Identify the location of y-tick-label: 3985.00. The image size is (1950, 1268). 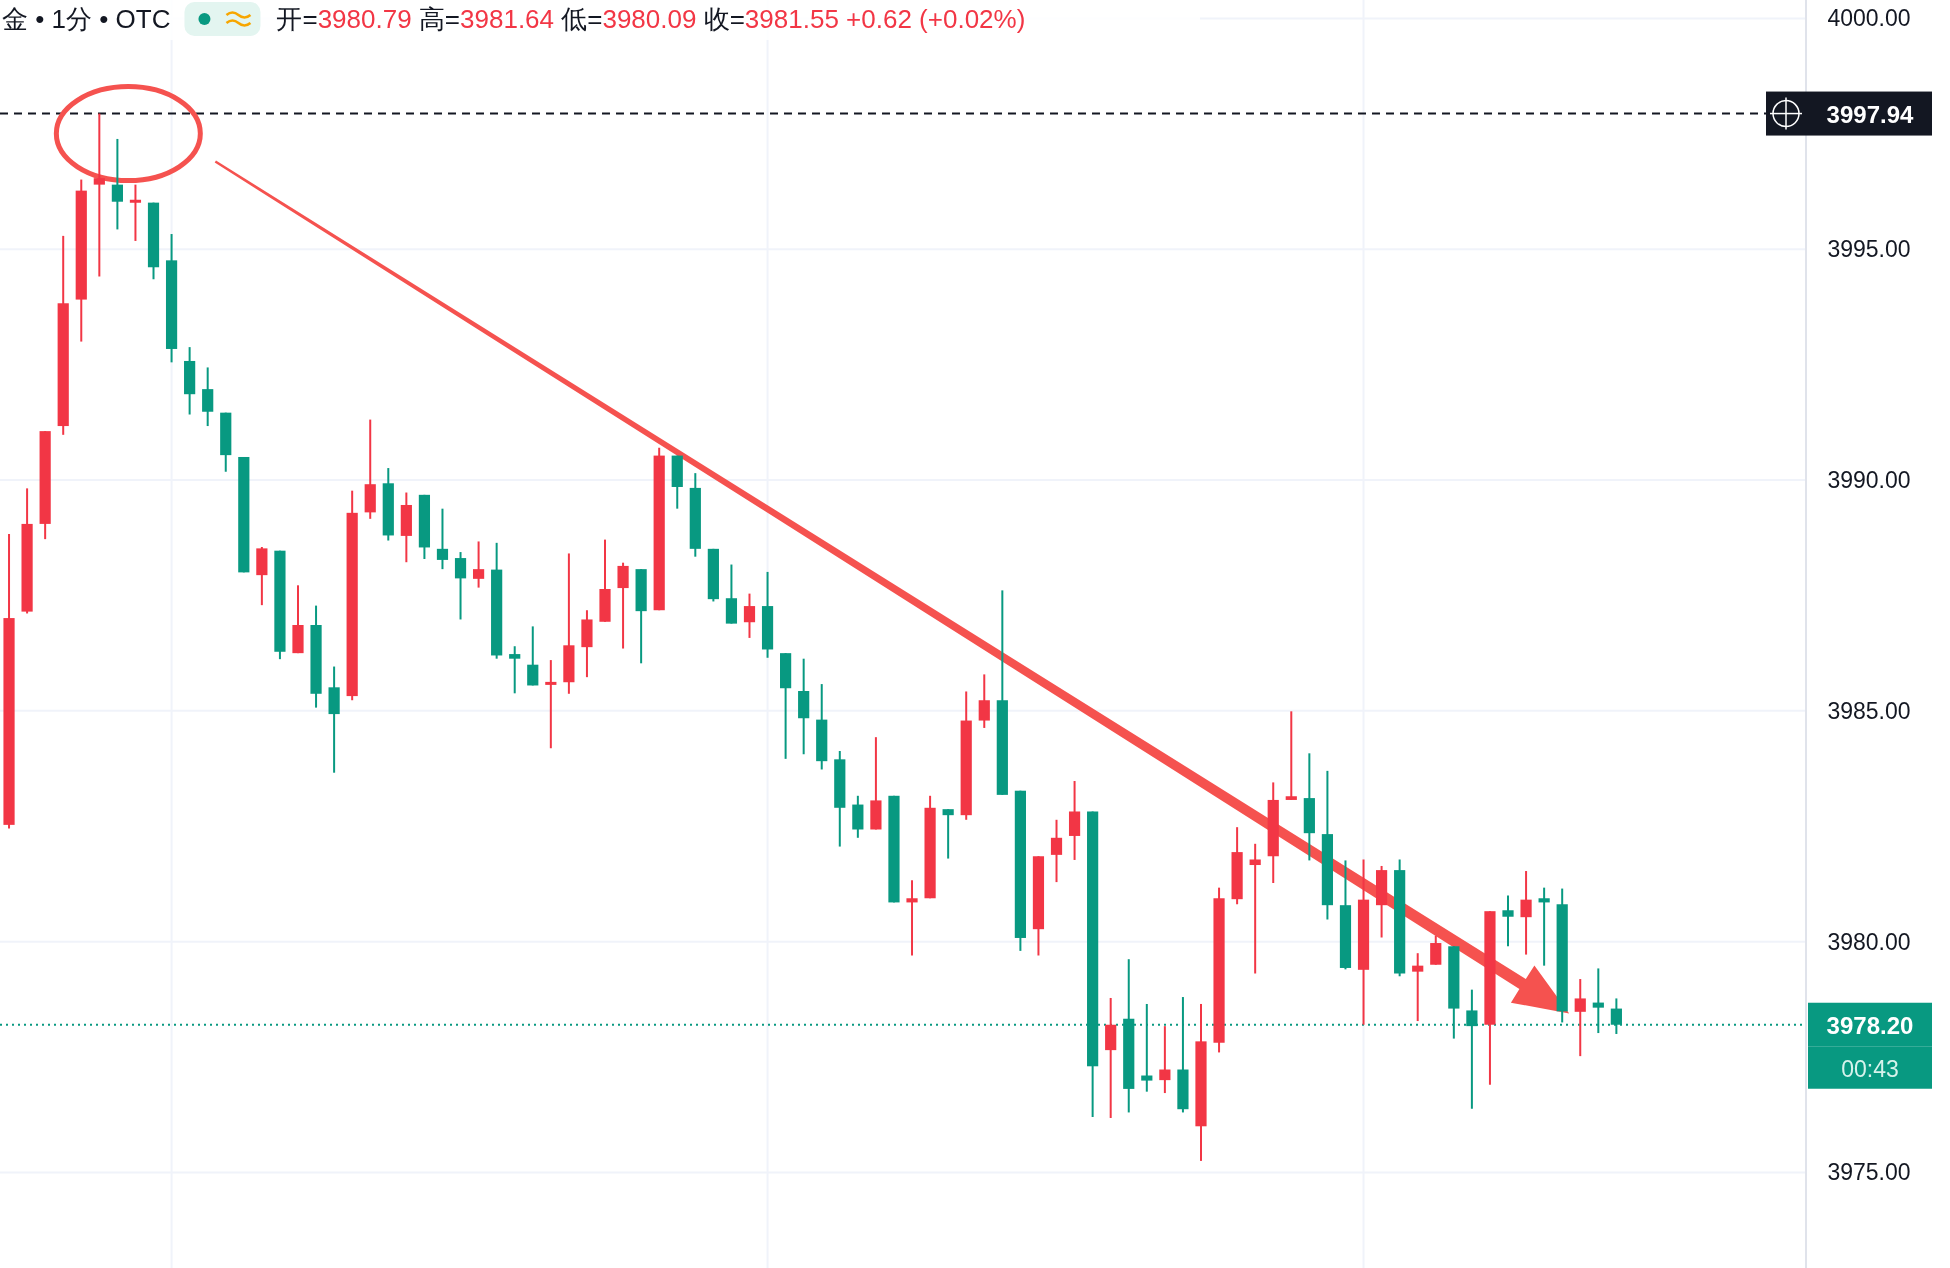
(1869, 710).